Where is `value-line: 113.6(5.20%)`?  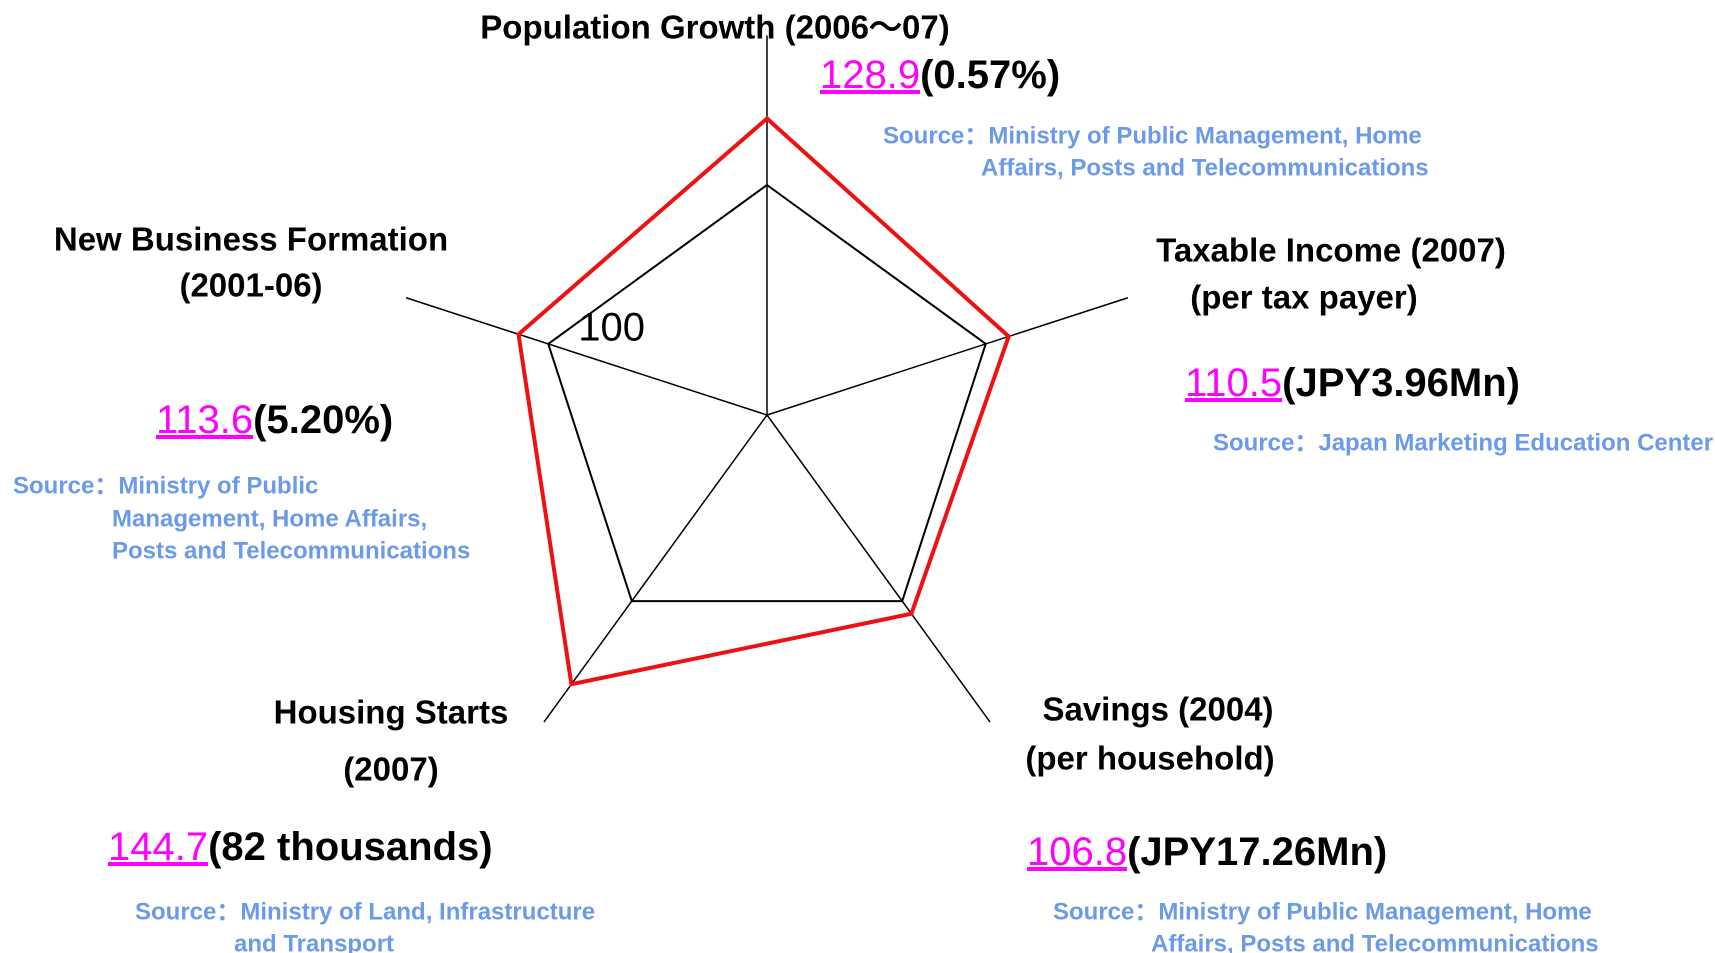
value-line: 113.6(5.20%) is located at coordinates (274, 420).